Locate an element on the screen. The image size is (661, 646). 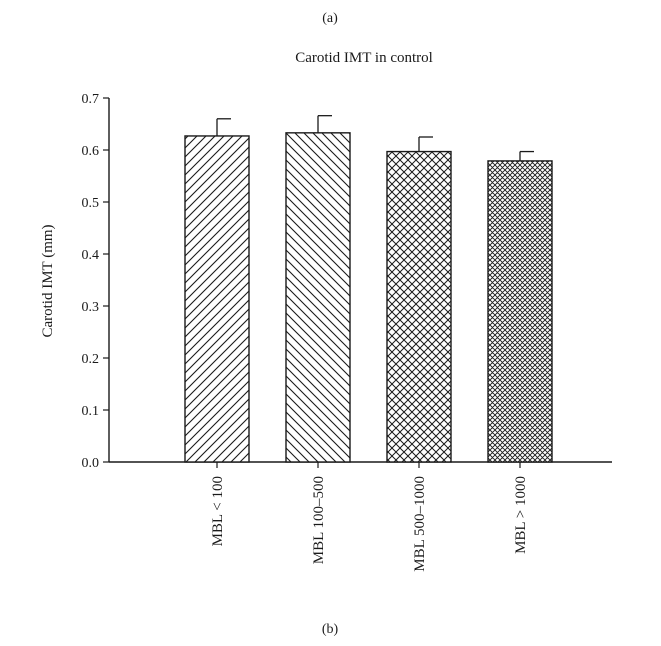
y-tick-label: 0.1 is located at coordinates (91, 411).